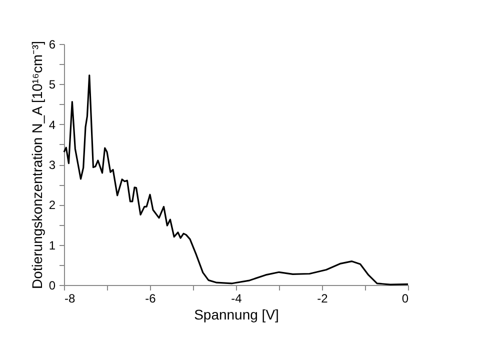 This screenshot has width=500, height=338. What do you see at coordinates (52, 85) in the screenshot?
I see `y-tick-label: 5` at bounding box center [52, 85].